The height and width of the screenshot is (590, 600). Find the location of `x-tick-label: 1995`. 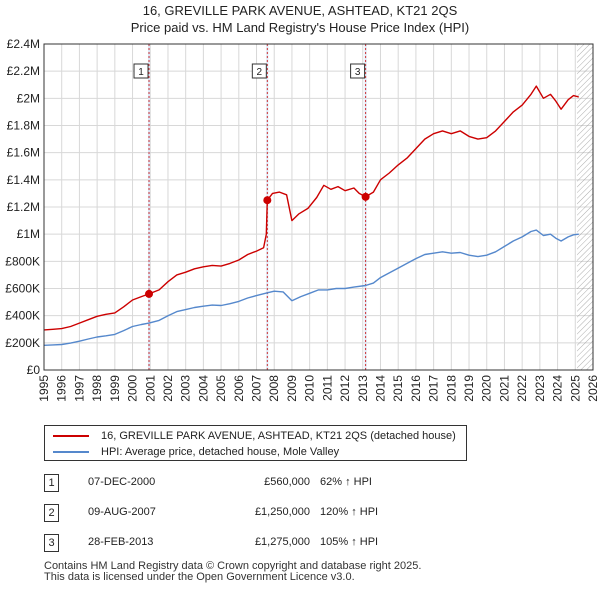

x-tick-label: 1995 is located at coordinates (44, 388).